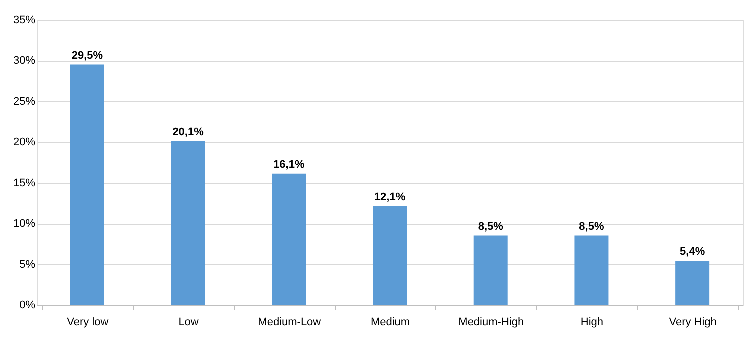 This screenshot has height=337, width=755. What do you see at coordinates (24, 61) in the screenshot?
I see `y-tick-label: 30%` at bounding box center [24, 61].